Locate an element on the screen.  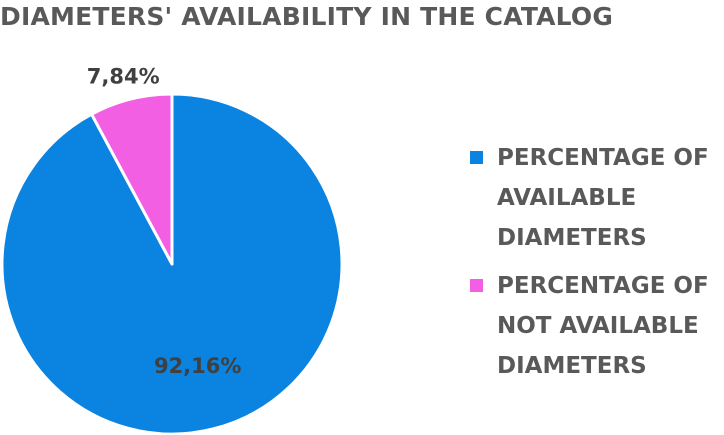
legend-item-not-available: PERCENTAGE OF NOT AVAILABLE DIAMETERS is located at coordinates (597, 326).